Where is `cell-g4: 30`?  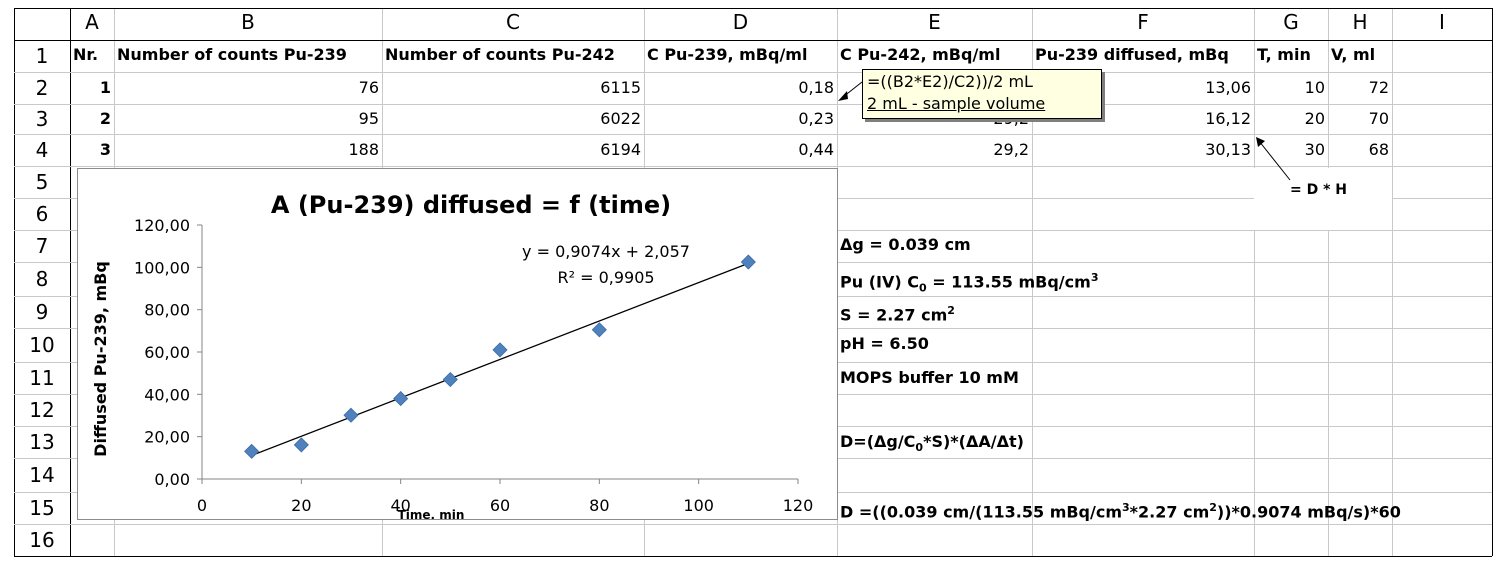 cell-g4: 30 is located at coordinates (1314, 149).